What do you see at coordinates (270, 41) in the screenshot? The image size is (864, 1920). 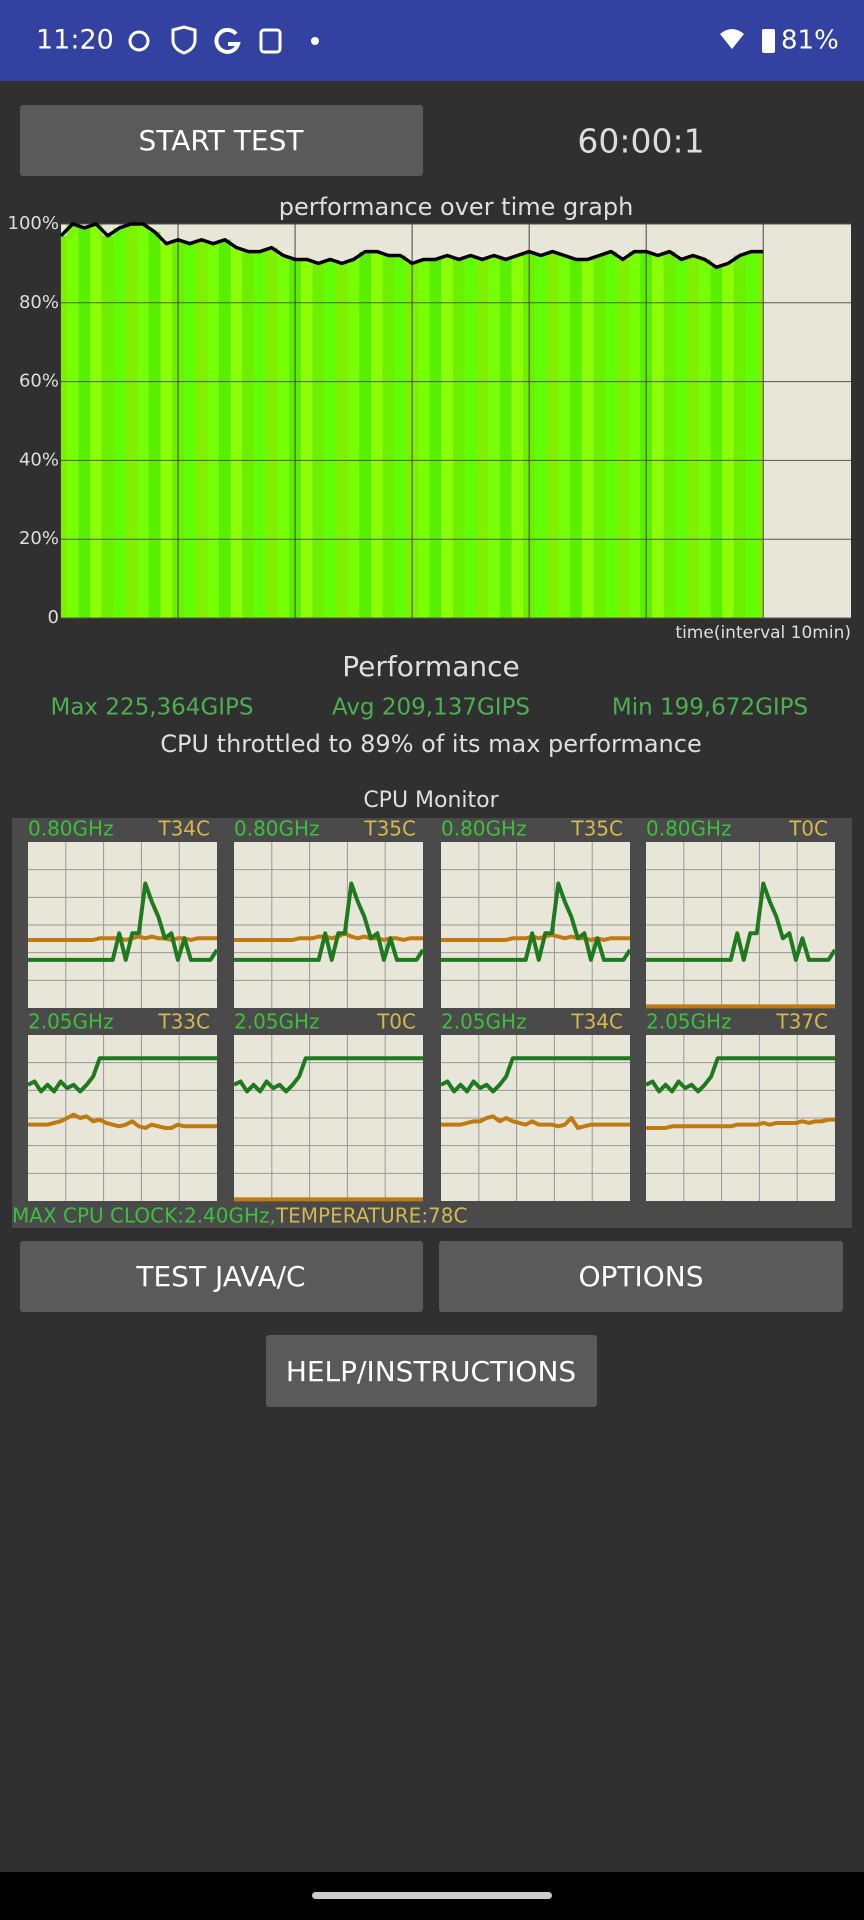 I see `notification-icon` at bounding box center [270, 41].